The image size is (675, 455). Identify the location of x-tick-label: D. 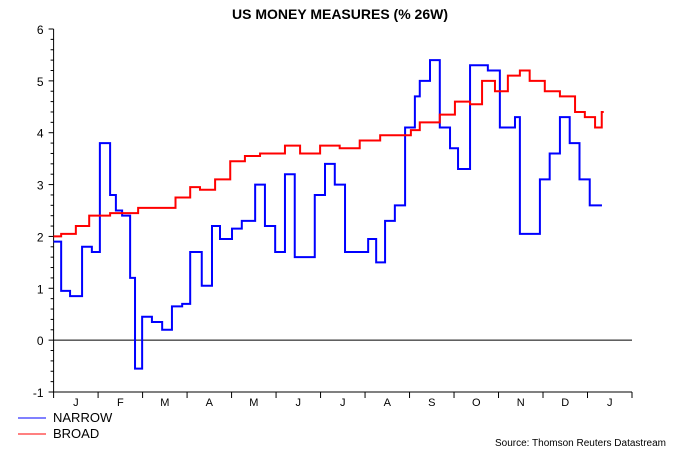
(565, 403).